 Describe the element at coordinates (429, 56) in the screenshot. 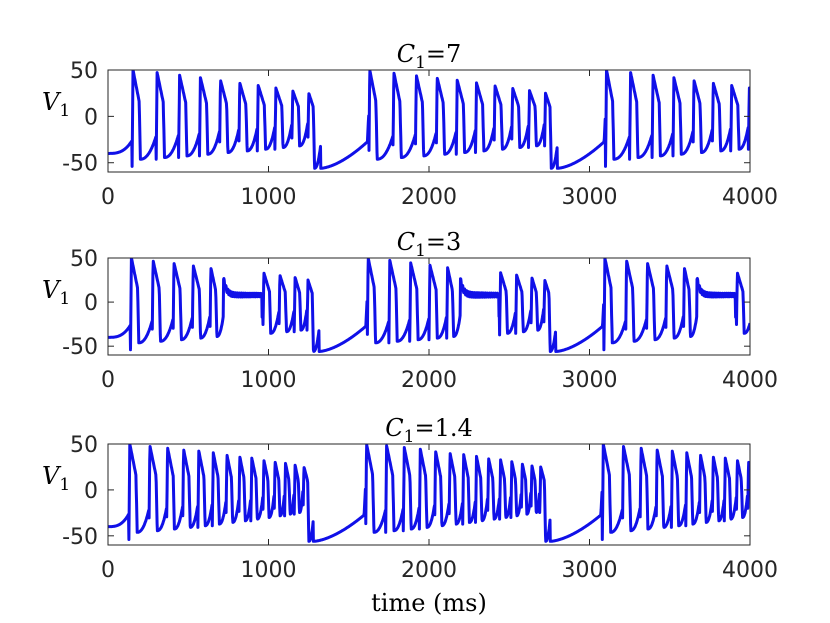

I see `panel-title-1: C1=7` at that location.